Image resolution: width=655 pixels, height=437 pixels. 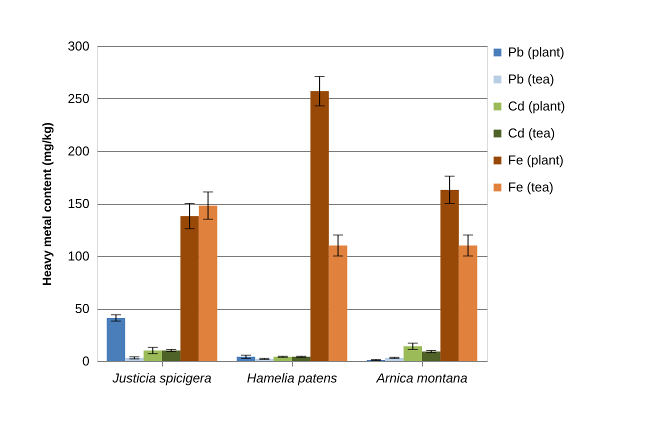 What do you see at coordinates (531, 79) in the screenshot?
I see `legend-label: Pb (tea)` at bounding box center [531, 79].